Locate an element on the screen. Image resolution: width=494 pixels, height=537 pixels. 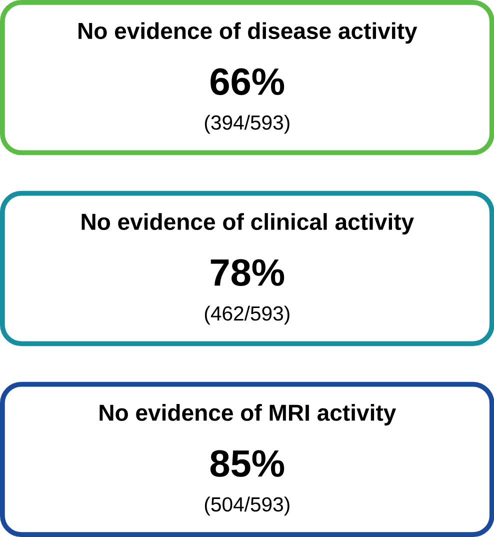
category-label: No evidence of clinical activity is located at coordinates (248, 224).